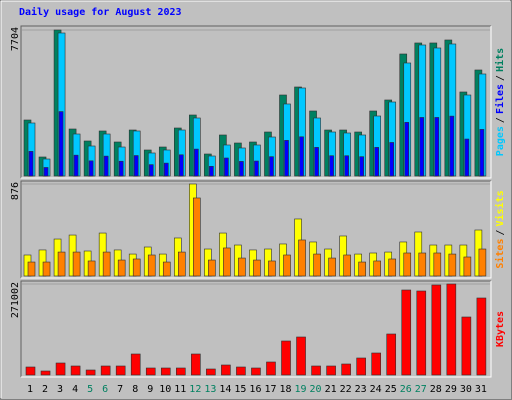 The width and height of the screenshot is (512, 400). Describe the element at coordinates (105, 389) in the screenshot. I see `x-tick-label: 6` at that location.